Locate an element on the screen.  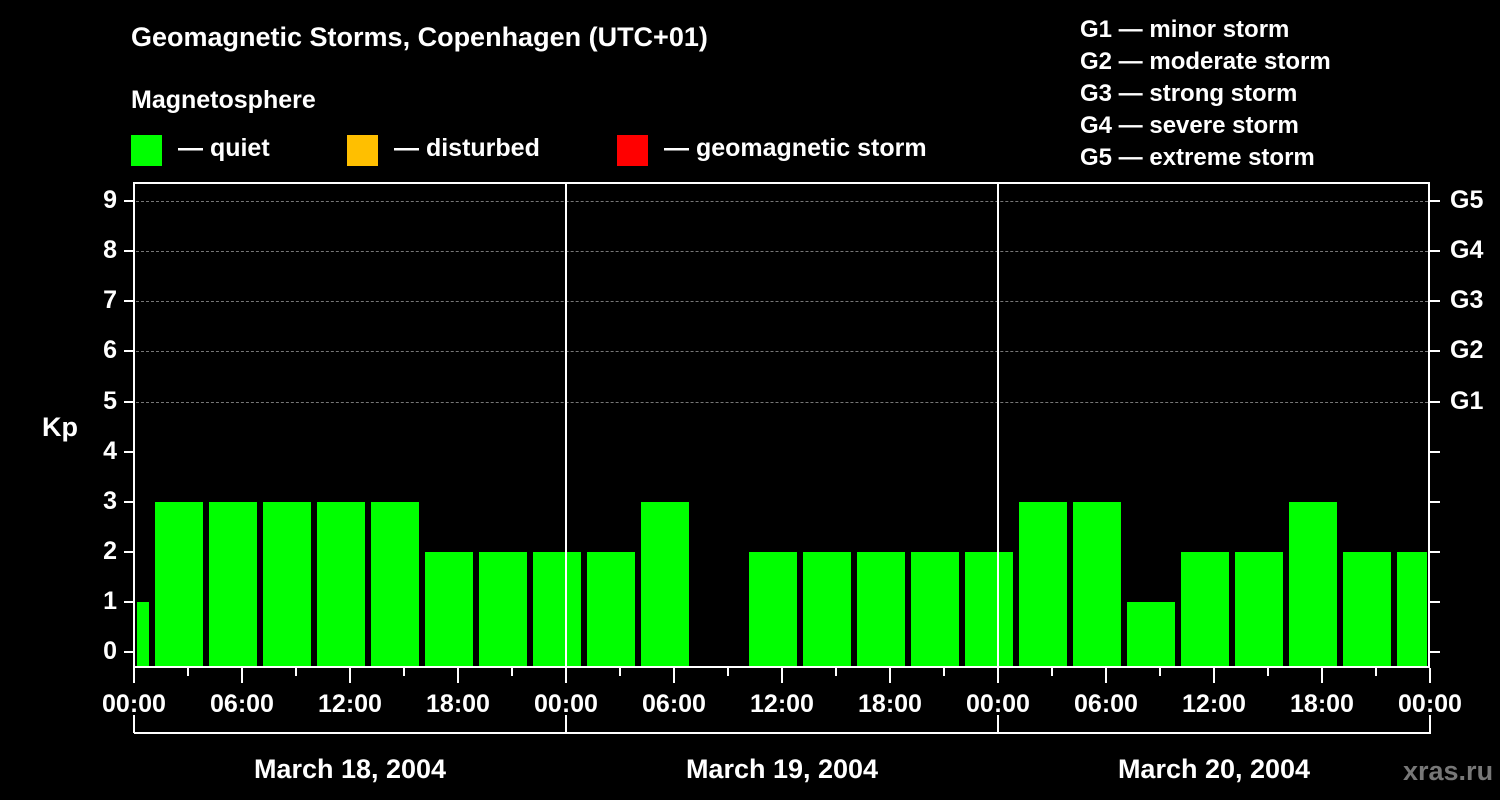
g5-label: G5 — extreme storm is located at coordinates (1197, 157).